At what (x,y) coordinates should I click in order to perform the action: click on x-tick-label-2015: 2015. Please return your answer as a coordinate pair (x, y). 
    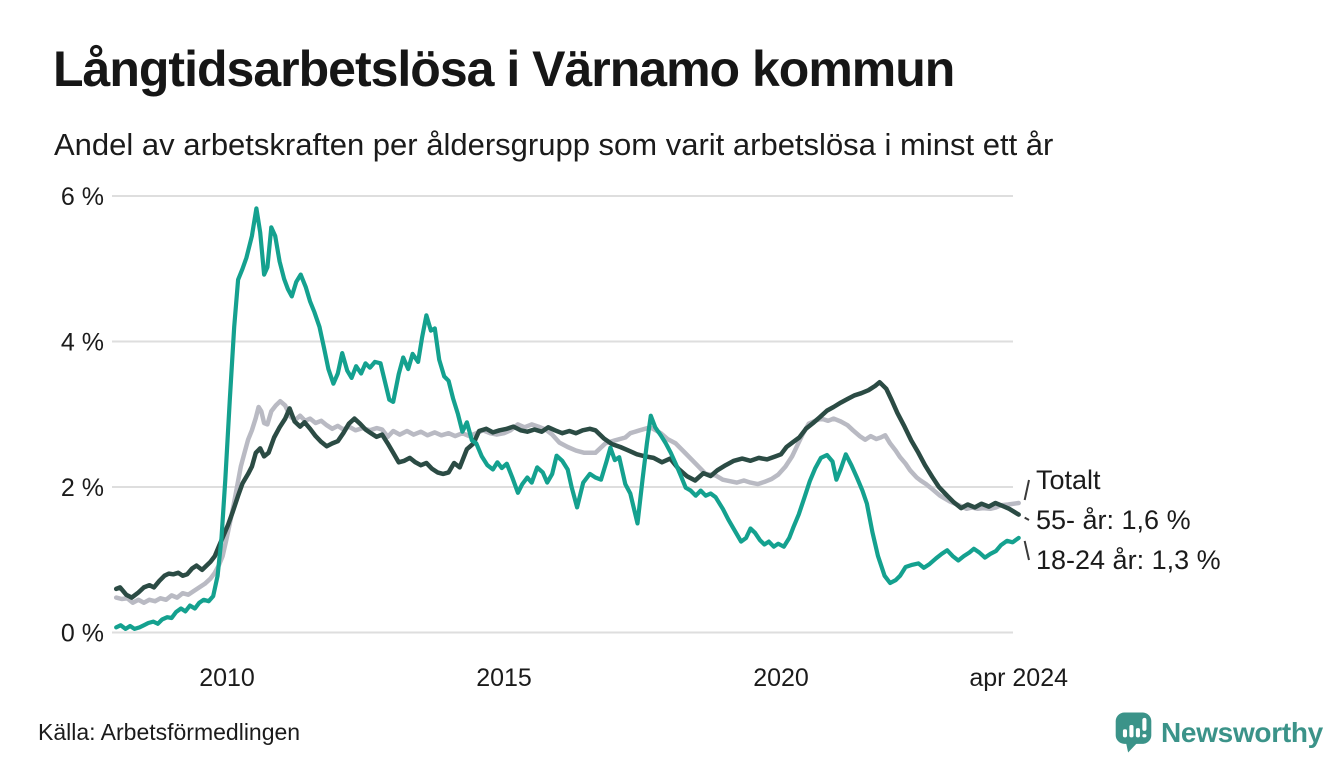
    Looking at the image, I should click on (504, 678).